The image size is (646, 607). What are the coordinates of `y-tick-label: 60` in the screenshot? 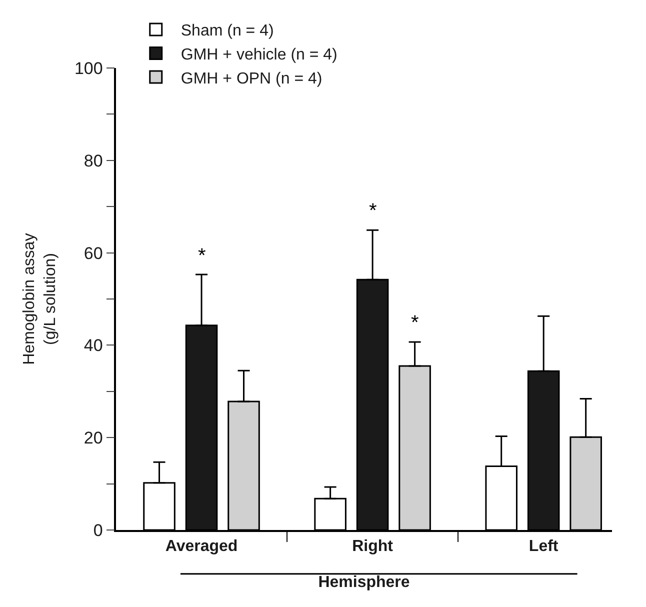 It's located at (93, 253).